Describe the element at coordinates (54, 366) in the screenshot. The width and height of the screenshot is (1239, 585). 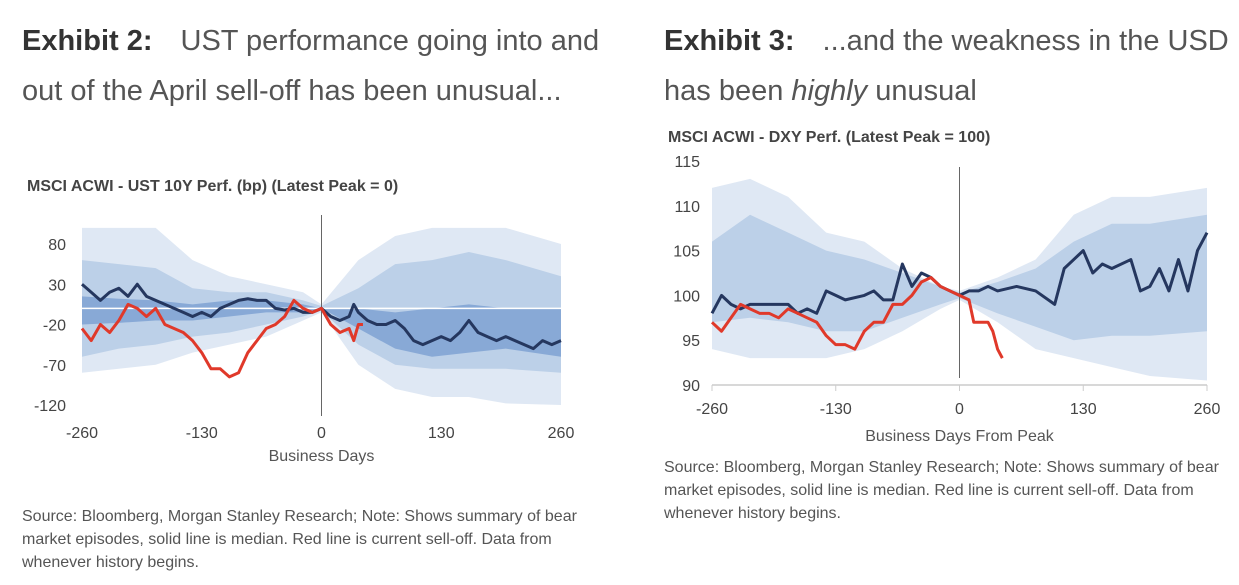
I see `y-tick-label: -70` at that location.